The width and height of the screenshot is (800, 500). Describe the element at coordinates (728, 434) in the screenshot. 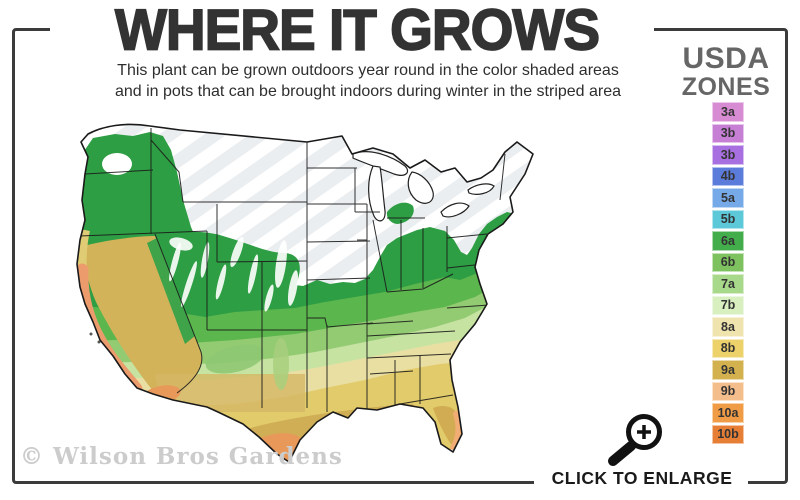

I see `zone-chip-10b-15: 10b` at that location.